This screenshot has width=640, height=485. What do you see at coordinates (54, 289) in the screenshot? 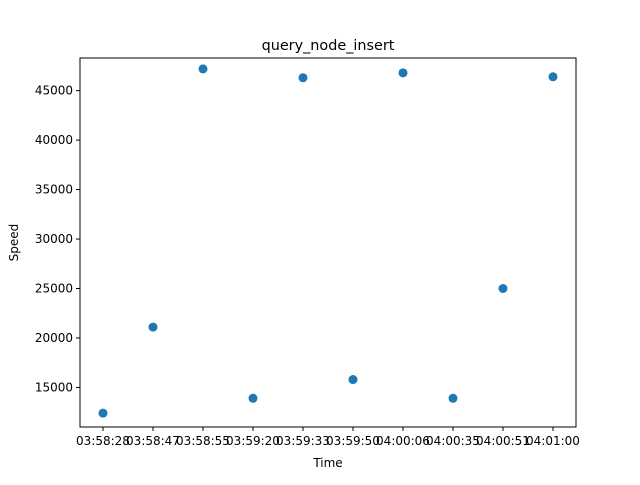
I see `y-tick-label: 25000` at bounding box center [54, 289].